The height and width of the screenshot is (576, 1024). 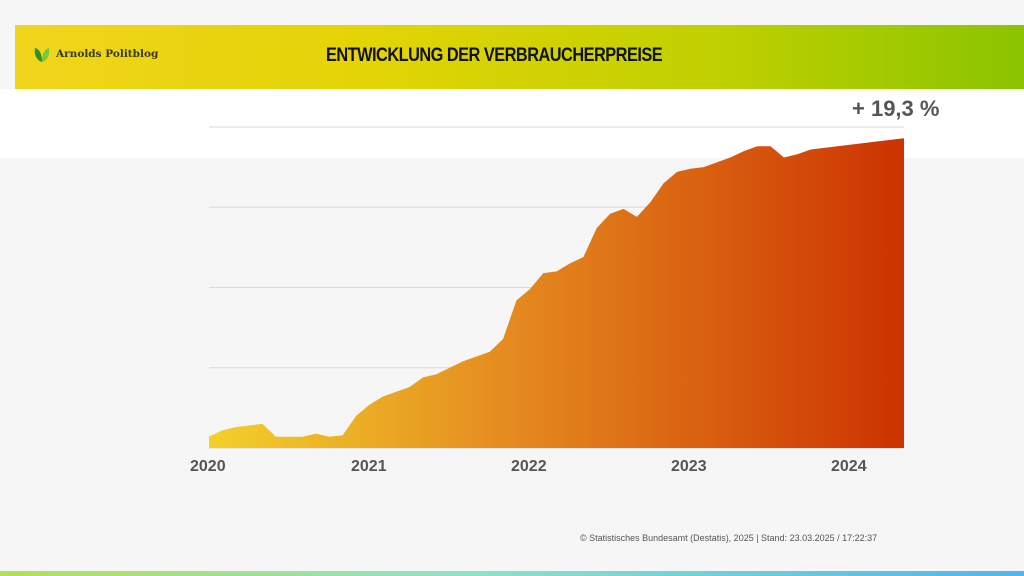 I want to click on x-tick-label: 2023, so click(x=689, y=466).